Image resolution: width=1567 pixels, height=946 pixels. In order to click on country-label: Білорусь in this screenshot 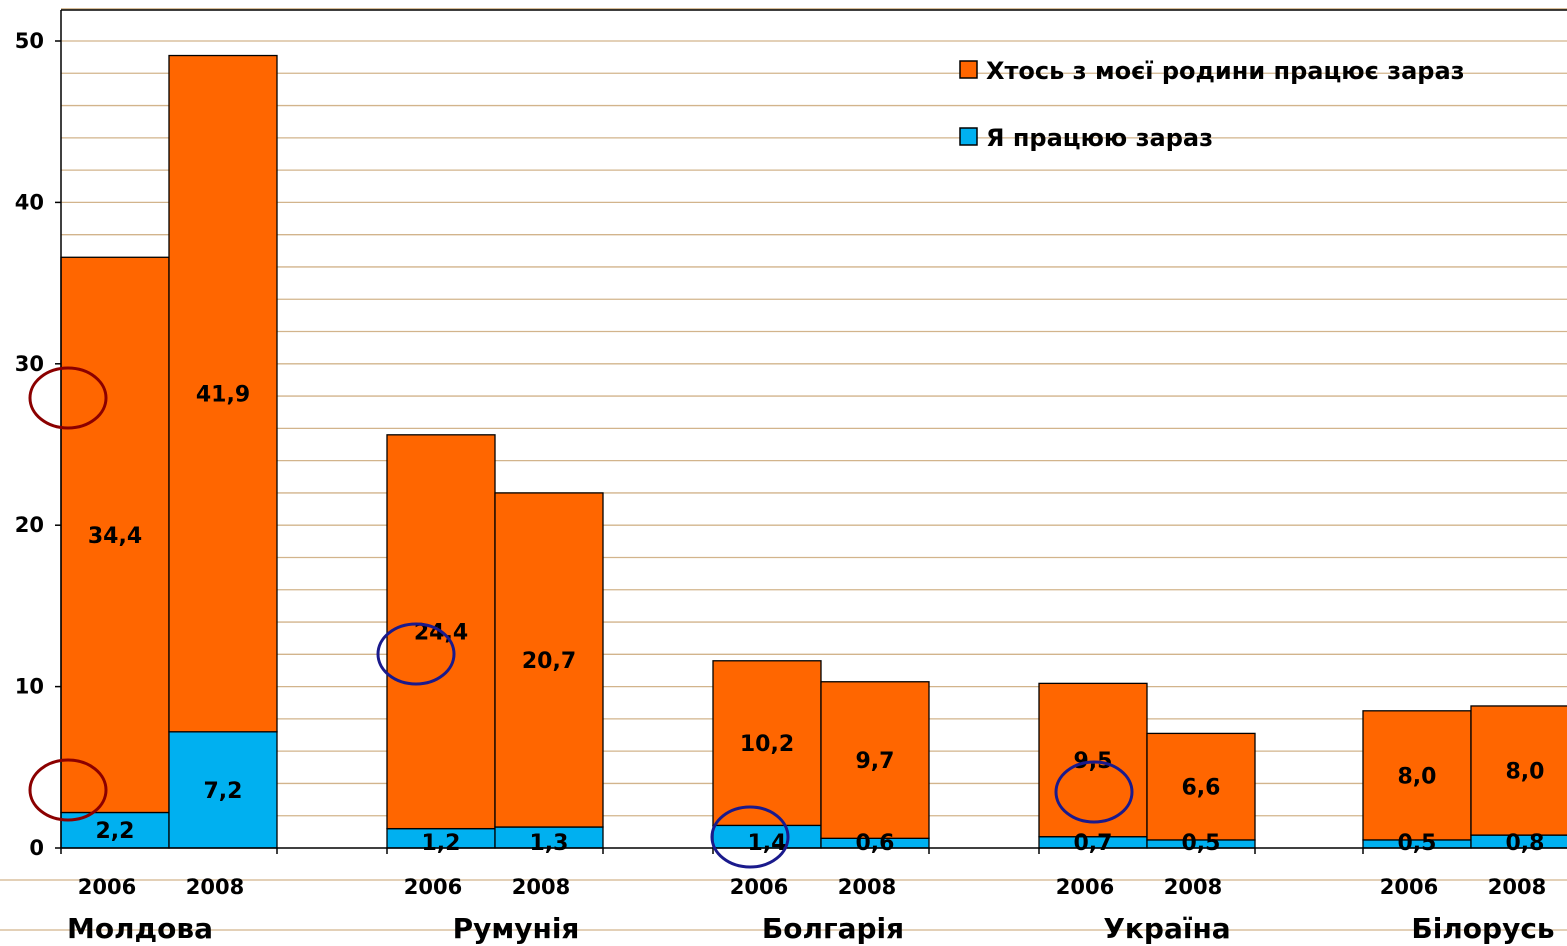, I will do `click(1482, 928)`.